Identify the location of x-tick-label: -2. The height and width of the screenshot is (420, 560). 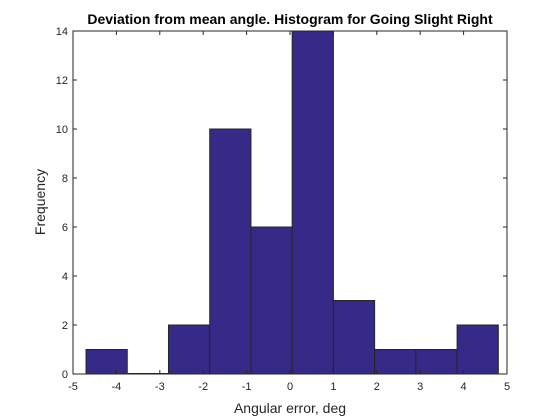
(203, 387).